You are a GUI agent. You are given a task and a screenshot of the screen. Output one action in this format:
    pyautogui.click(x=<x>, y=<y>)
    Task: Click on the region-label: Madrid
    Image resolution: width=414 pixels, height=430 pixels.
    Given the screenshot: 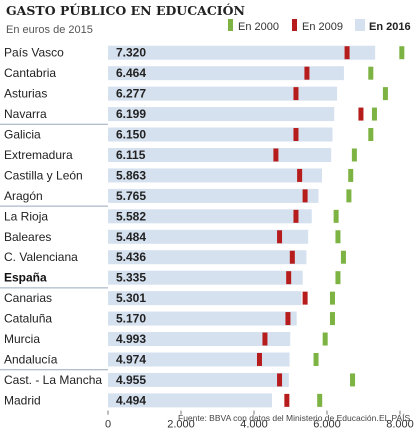 What is the action you would take?
    pyautogui.click(x=22, y=400)
    